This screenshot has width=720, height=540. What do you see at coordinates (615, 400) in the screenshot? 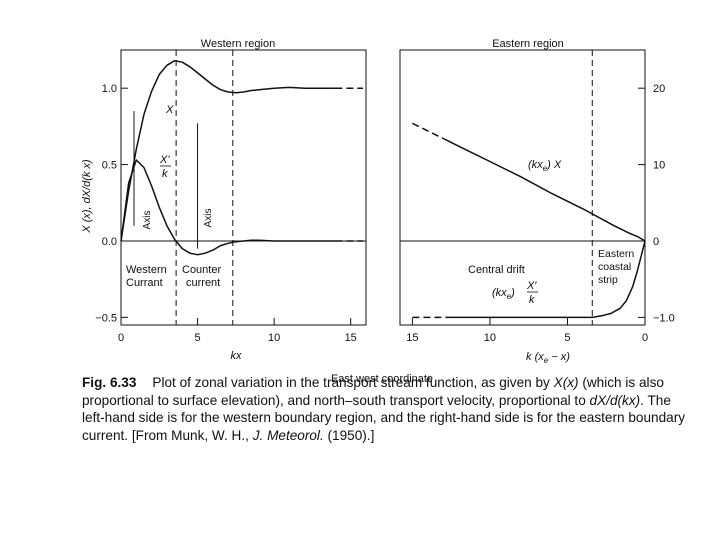
I see `caption-symbol-2: dX/d(kx)` at bounding box center [615, 400].